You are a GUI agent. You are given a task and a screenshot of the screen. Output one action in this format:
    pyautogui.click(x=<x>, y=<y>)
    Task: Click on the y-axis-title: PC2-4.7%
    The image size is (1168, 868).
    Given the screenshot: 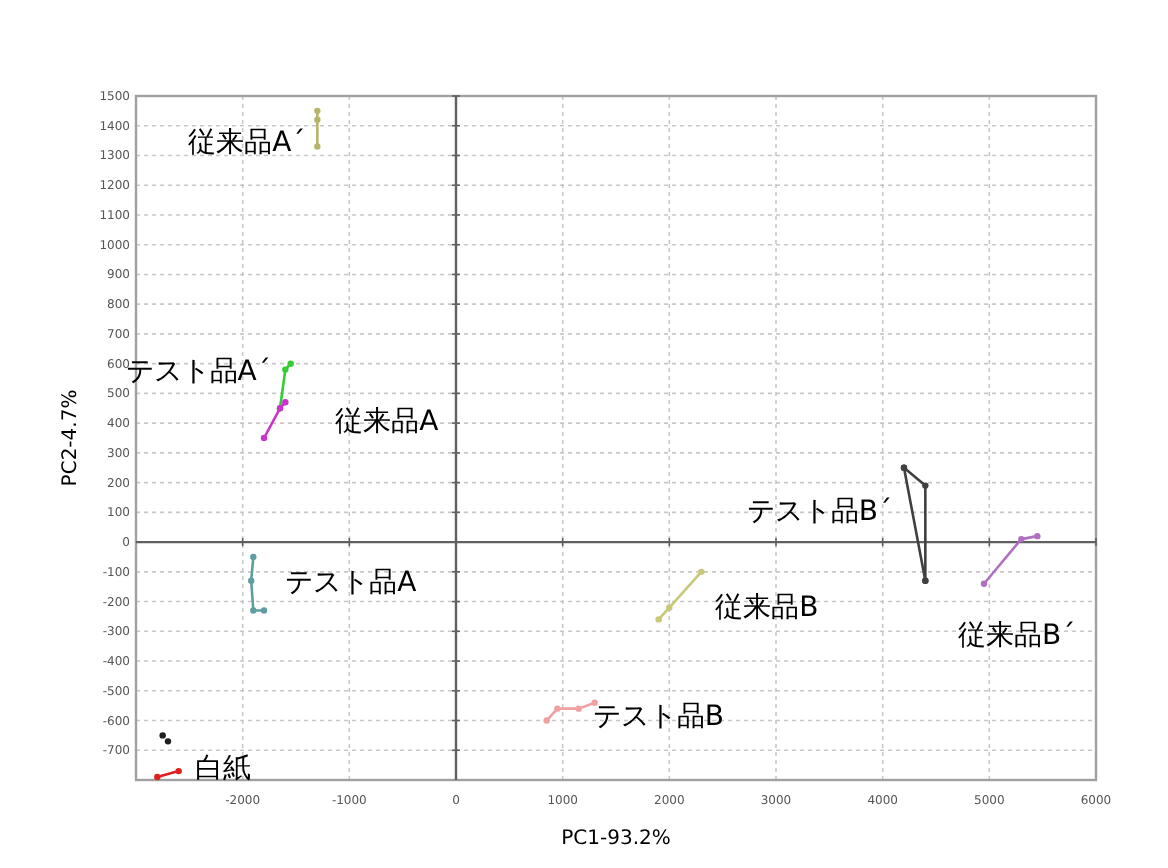 What is the action you would take?
    pyautogui.click(x=71, y=438)
    